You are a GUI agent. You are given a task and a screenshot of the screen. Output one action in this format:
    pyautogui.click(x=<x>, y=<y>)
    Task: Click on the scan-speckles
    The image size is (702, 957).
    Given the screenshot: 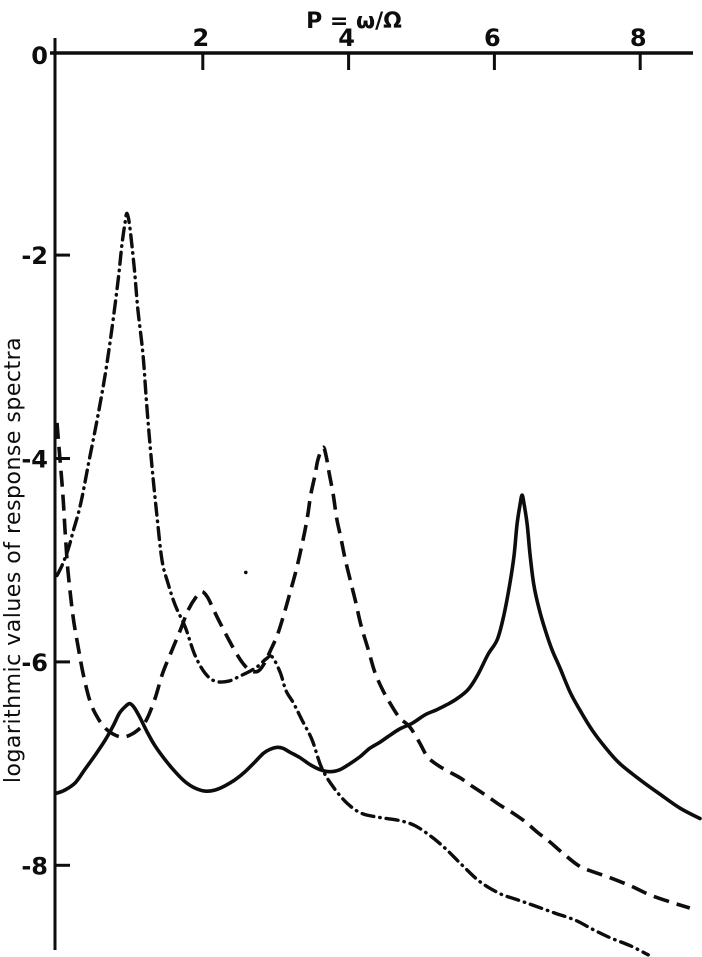 What is the action you would take?
    pyautogui.click(x=246, y=572)
    